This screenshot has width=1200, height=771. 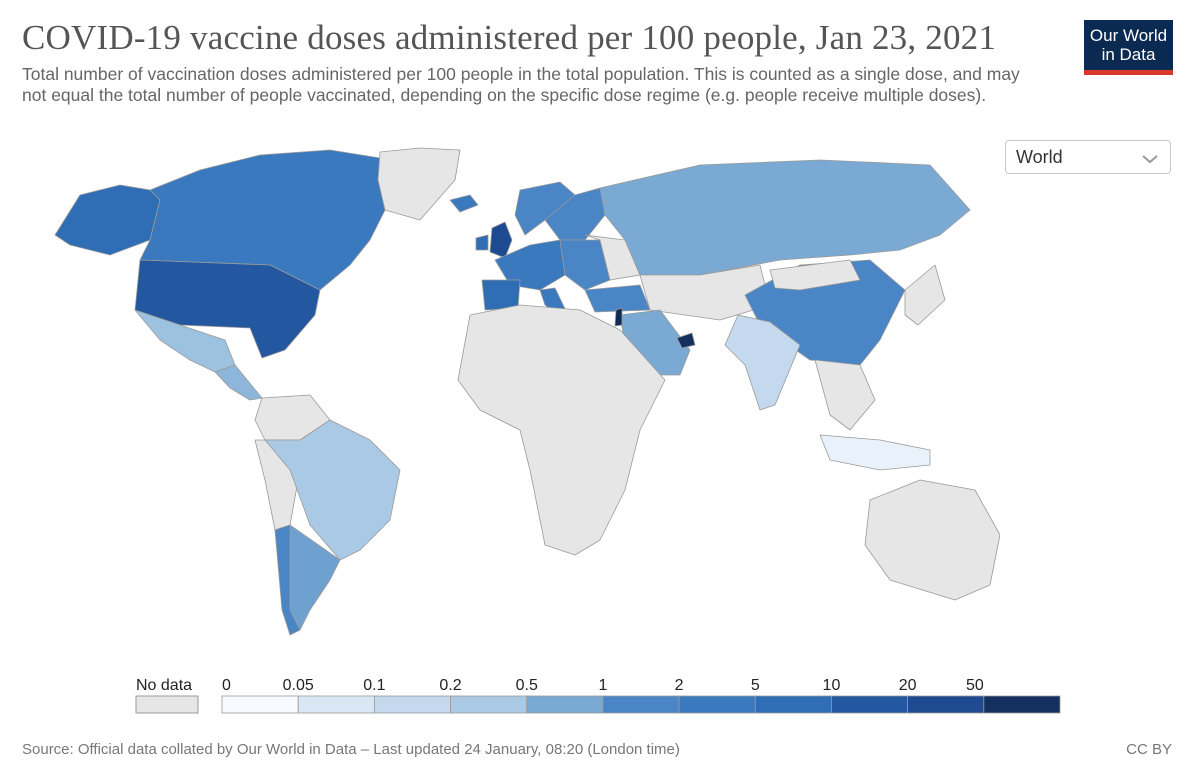 What do you see at coordinates (1128, 35) in the screenshot?
I see `logo-line-1: Our World` at bounding box center [1128, 35].